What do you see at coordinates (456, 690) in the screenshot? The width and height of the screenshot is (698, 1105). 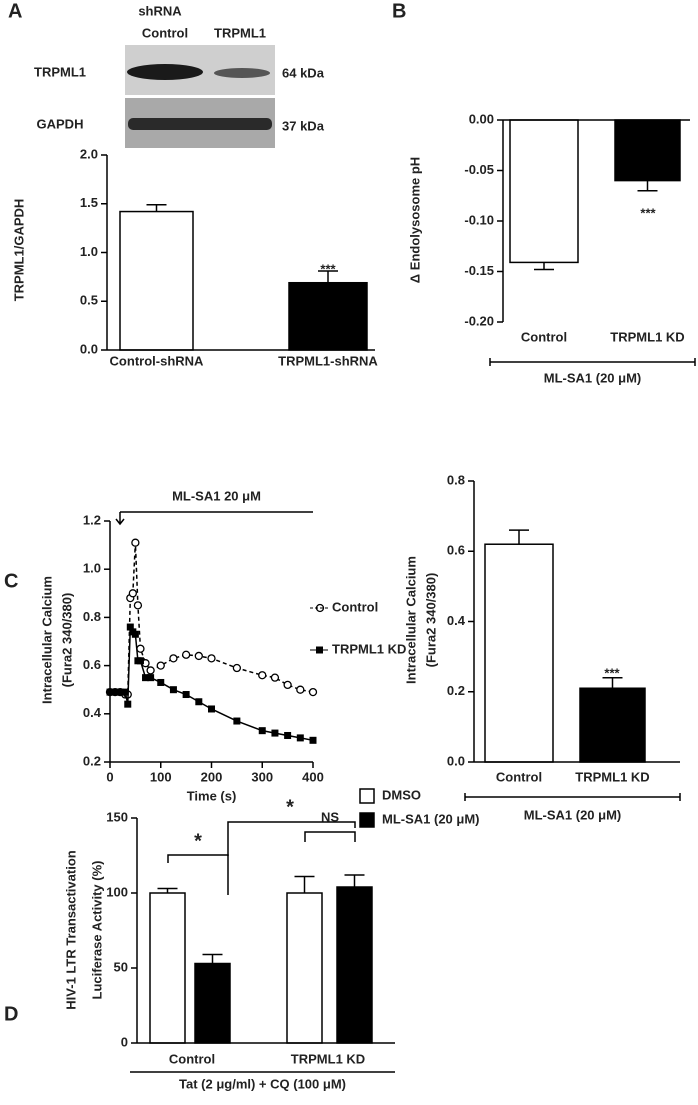 I see `y-tick-label: 0.2` at bounding box center [456, 690].